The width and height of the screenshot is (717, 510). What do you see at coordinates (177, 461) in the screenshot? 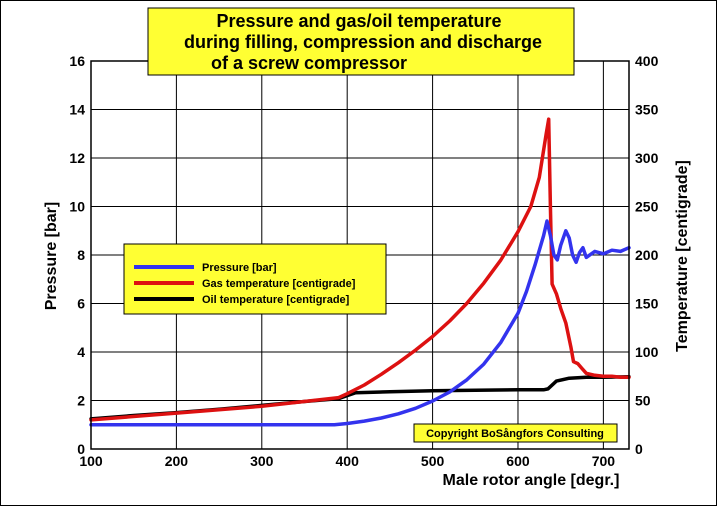
I see `x-tick-label: 200` at bounding box center [177, 461].